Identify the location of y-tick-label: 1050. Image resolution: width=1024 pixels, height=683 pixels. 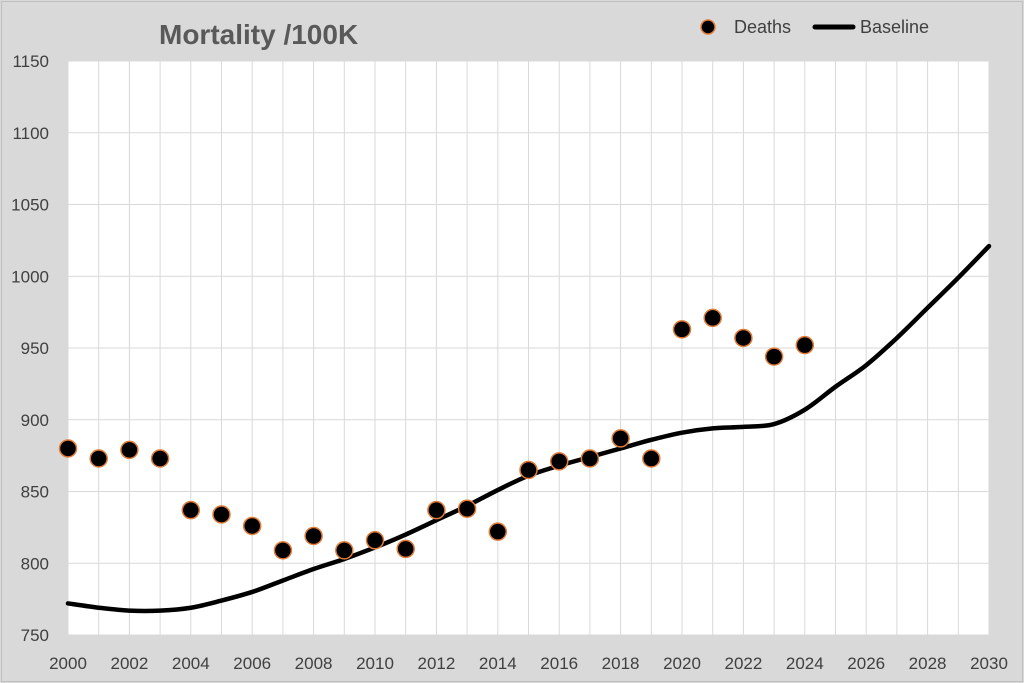
(30, 205).